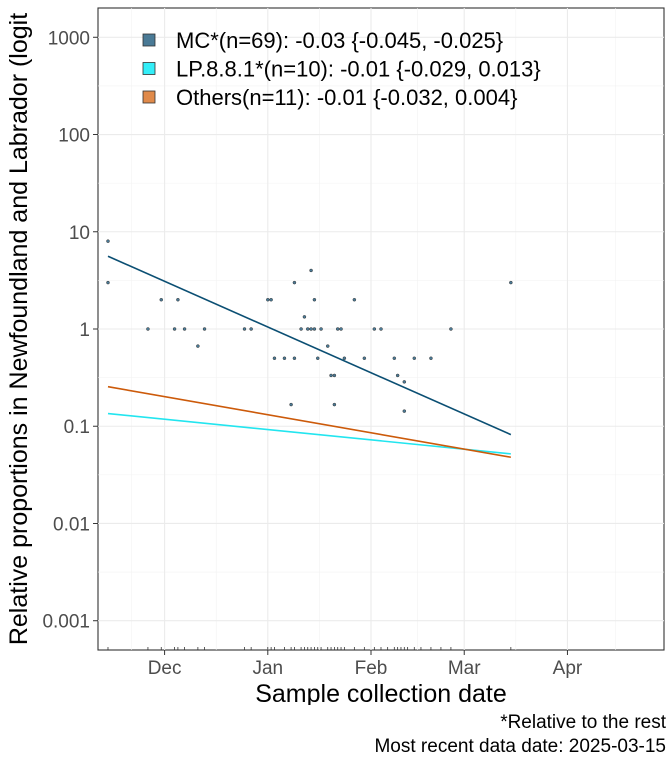 This screenshot has height=768, width=672. What do you see at coordinates (79, 233) in the screenshot?
I see `y-tick-label: 10` at bounding box center [79, 233].